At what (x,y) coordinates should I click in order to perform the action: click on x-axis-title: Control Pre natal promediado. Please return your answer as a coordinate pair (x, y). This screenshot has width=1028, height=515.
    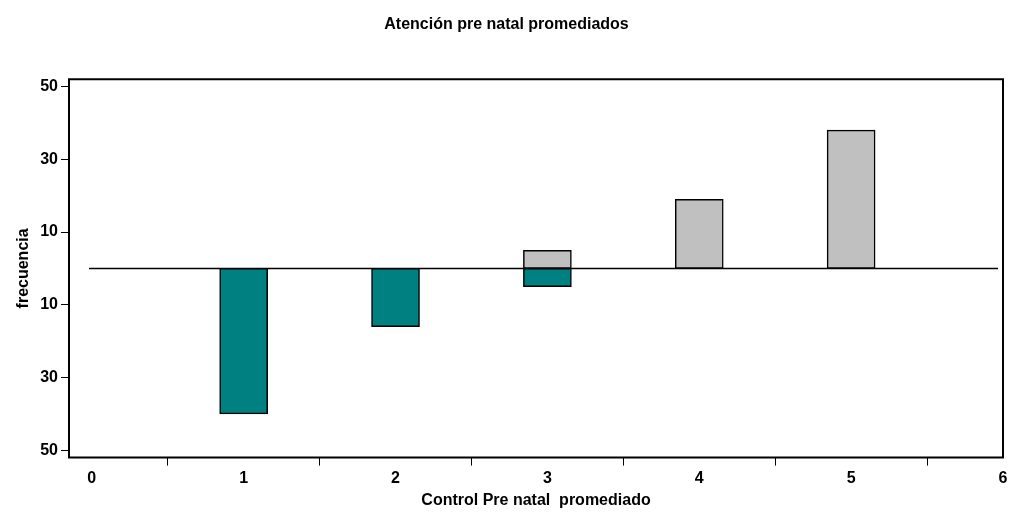
    Looking at the image, I should click on (536, 499).